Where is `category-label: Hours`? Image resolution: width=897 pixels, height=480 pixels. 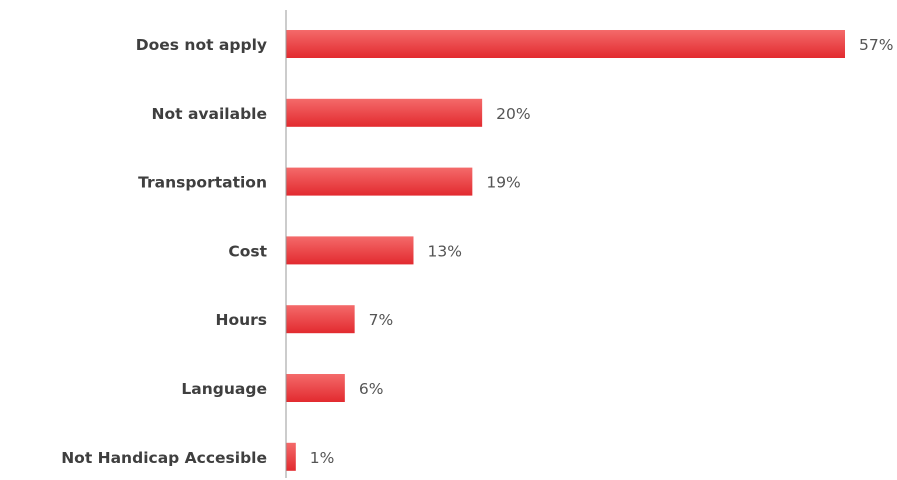
category-label: Hours is located at coordinates (241, 320).